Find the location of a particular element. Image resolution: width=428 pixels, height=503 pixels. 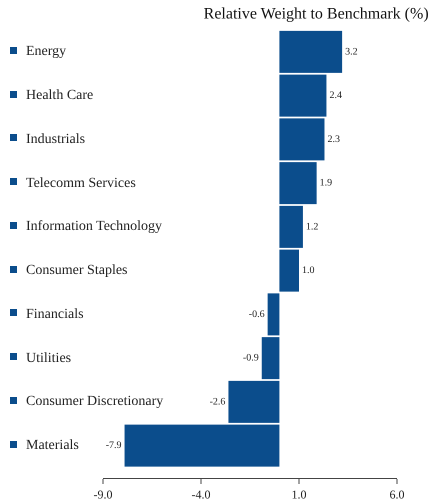

y-tick-label: Telecomm Services is located at coordinates (81, 183).